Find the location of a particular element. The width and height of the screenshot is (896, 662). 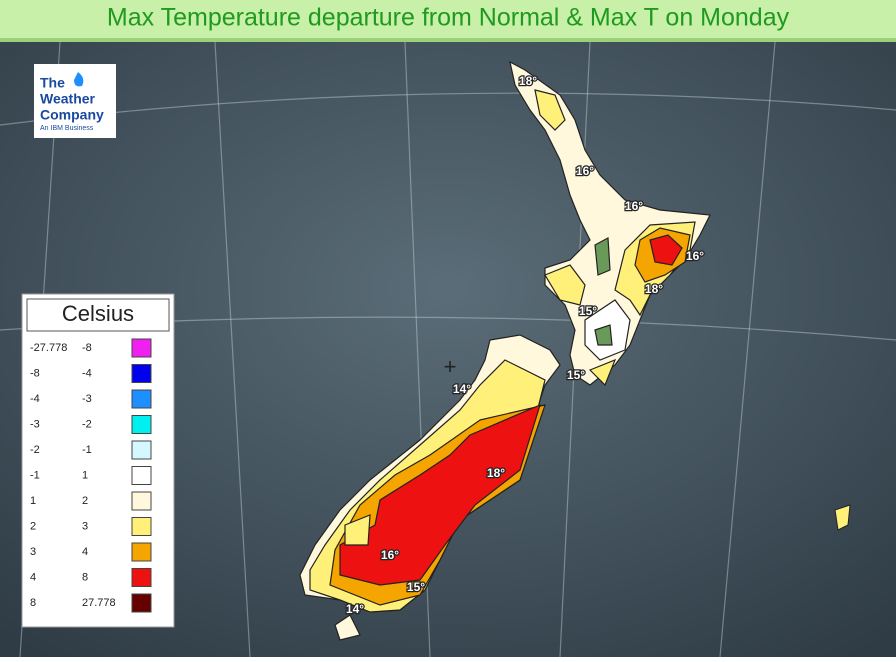

legend-to: 8 is located at coordinates (85, 577).